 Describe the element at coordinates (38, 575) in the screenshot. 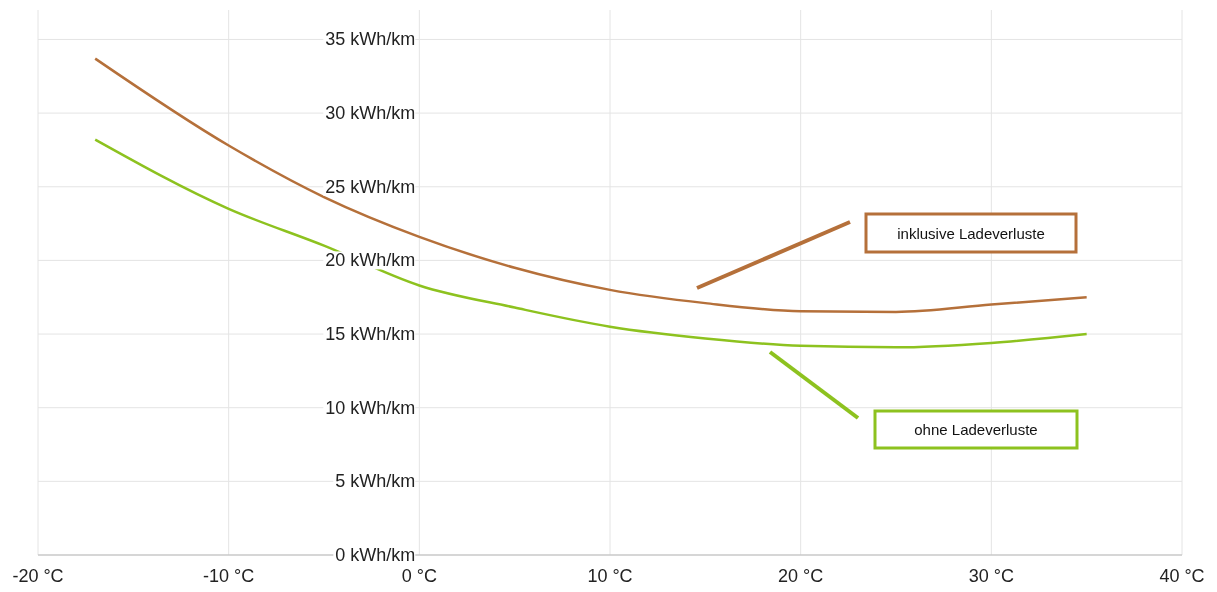

I see `x-tick-label: -20 °C` at that location.